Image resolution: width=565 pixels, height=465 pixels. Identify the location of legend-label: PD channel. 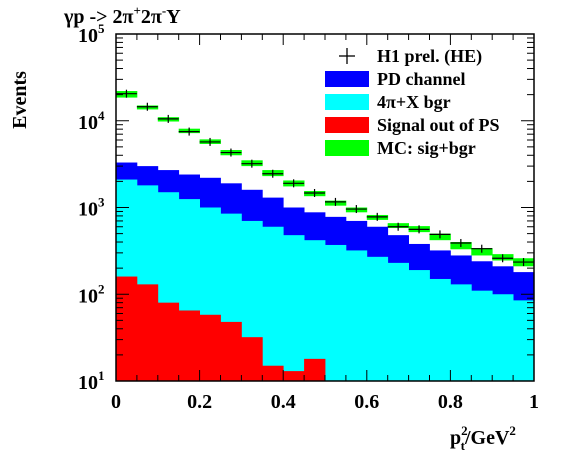
(421, 79).